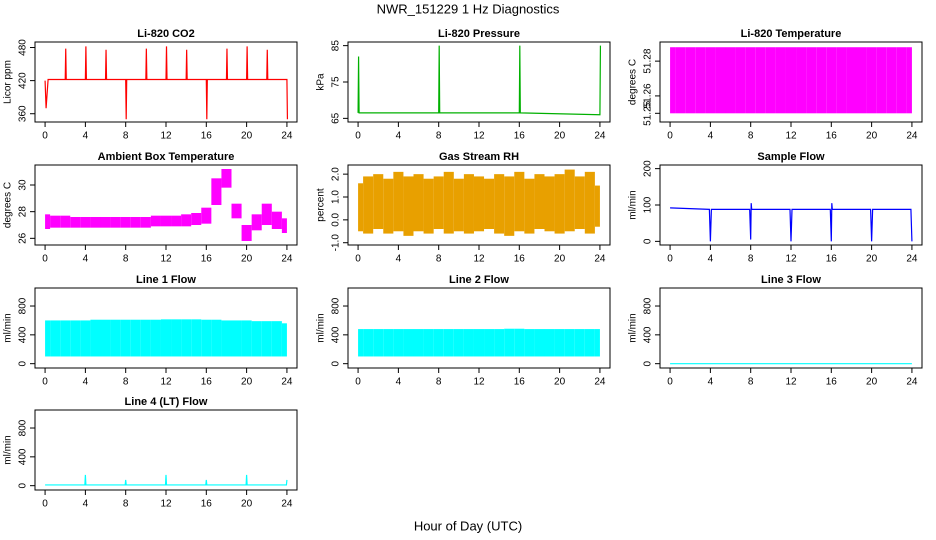 Image resolution: width=936 pixels, height=540 pixels. What do you see at coordinates (791, 280) in the screenshot?
I see `panel-title: Line 3 Flow` at bounding box center [791, 280].